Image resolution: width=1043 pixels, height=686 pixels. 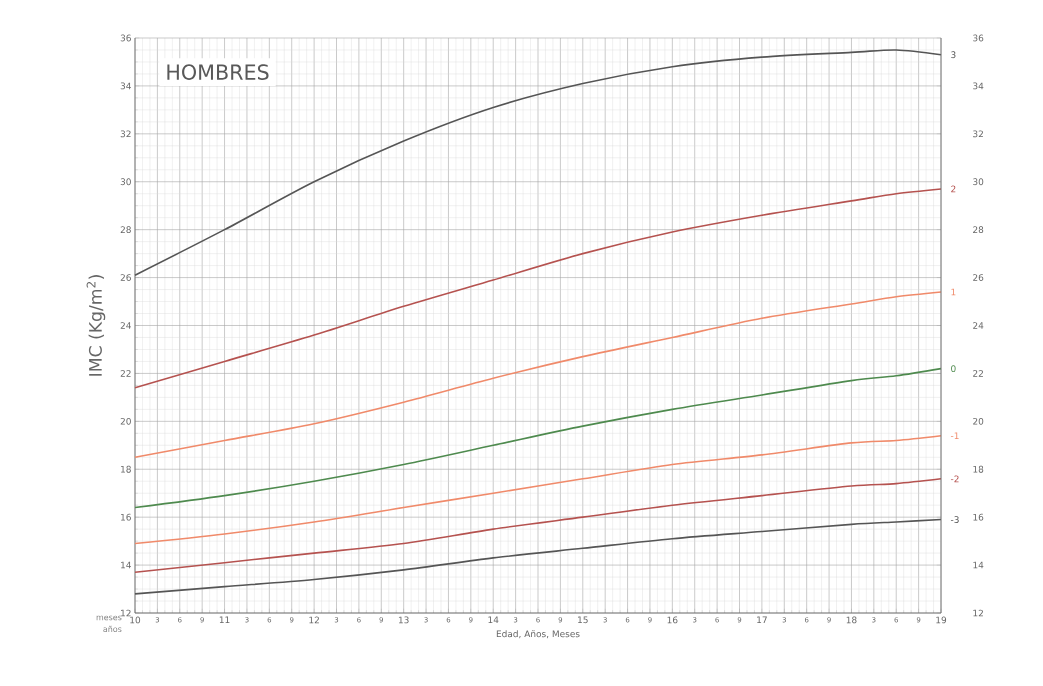 I want to click on y2-tick-label: 22, so click(x=978, y=373).